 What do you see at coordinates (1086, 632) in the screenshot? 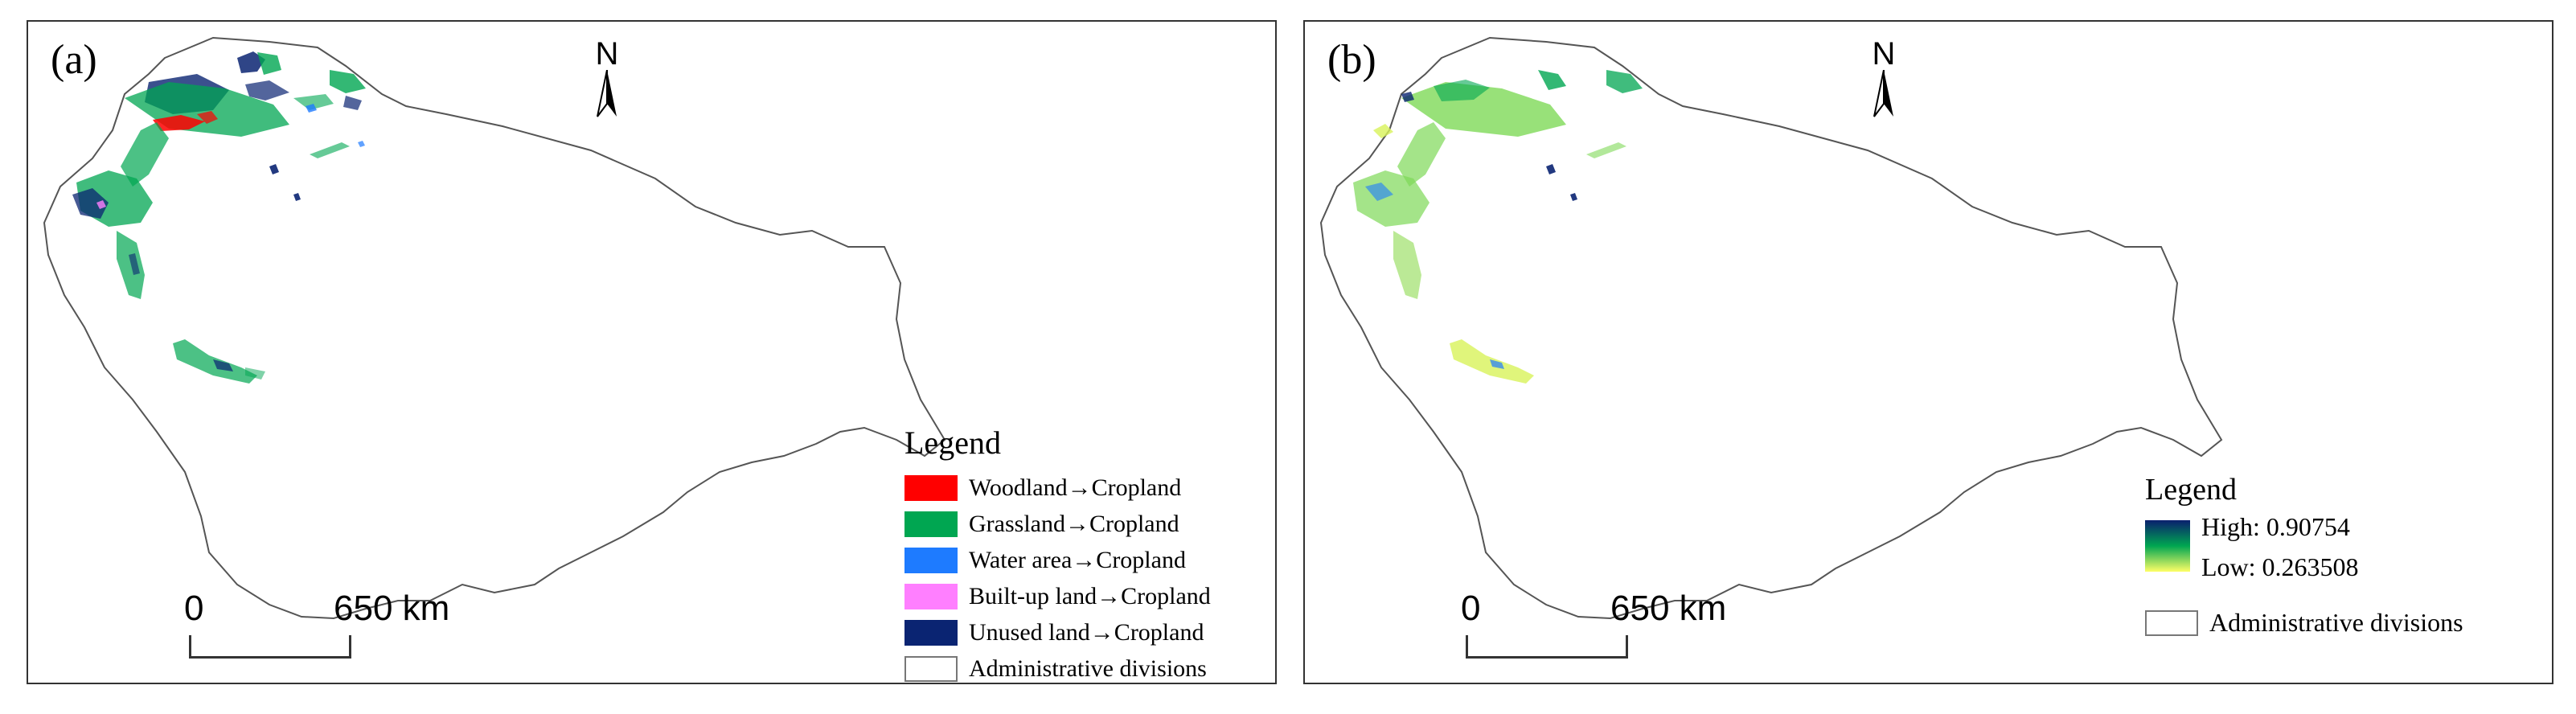
I see `legend-label: Unused land→Cropland` at bounding box center [1086, 632].